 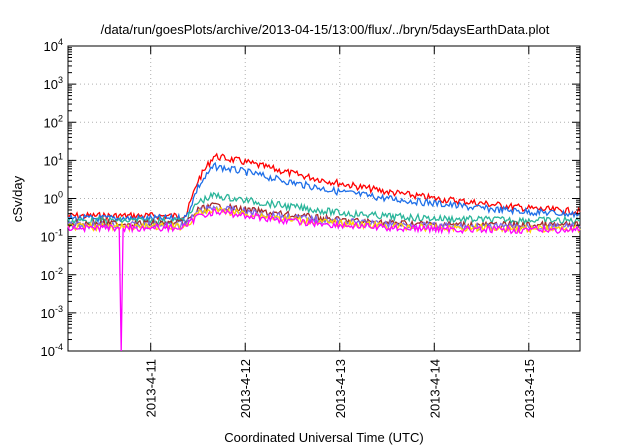 What do you see at coordinates (59, 309) in the screenshot?
I see `y-tick-exponent: -3` at bounding box center [59, 309].